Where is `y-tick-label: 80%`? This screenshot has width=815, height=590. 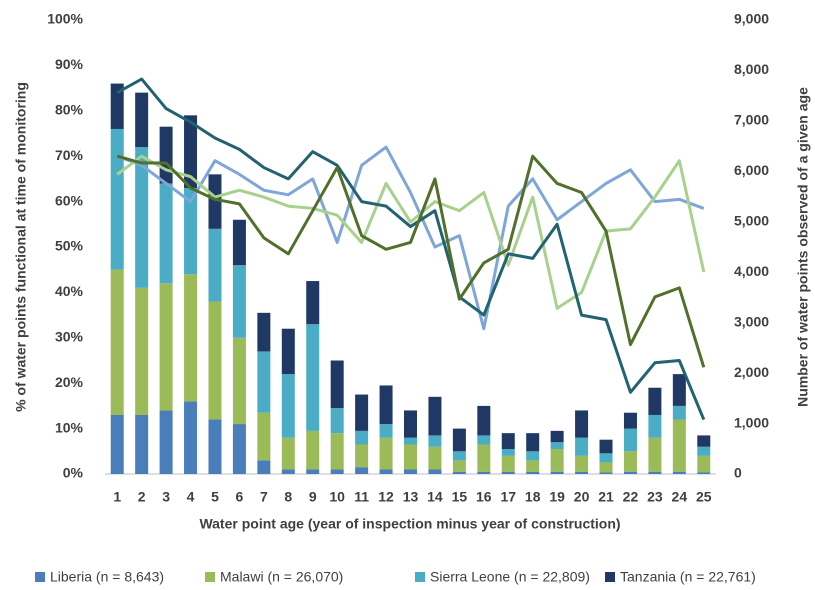
y-tick-label: 80% is located at coordinates (69, 110).